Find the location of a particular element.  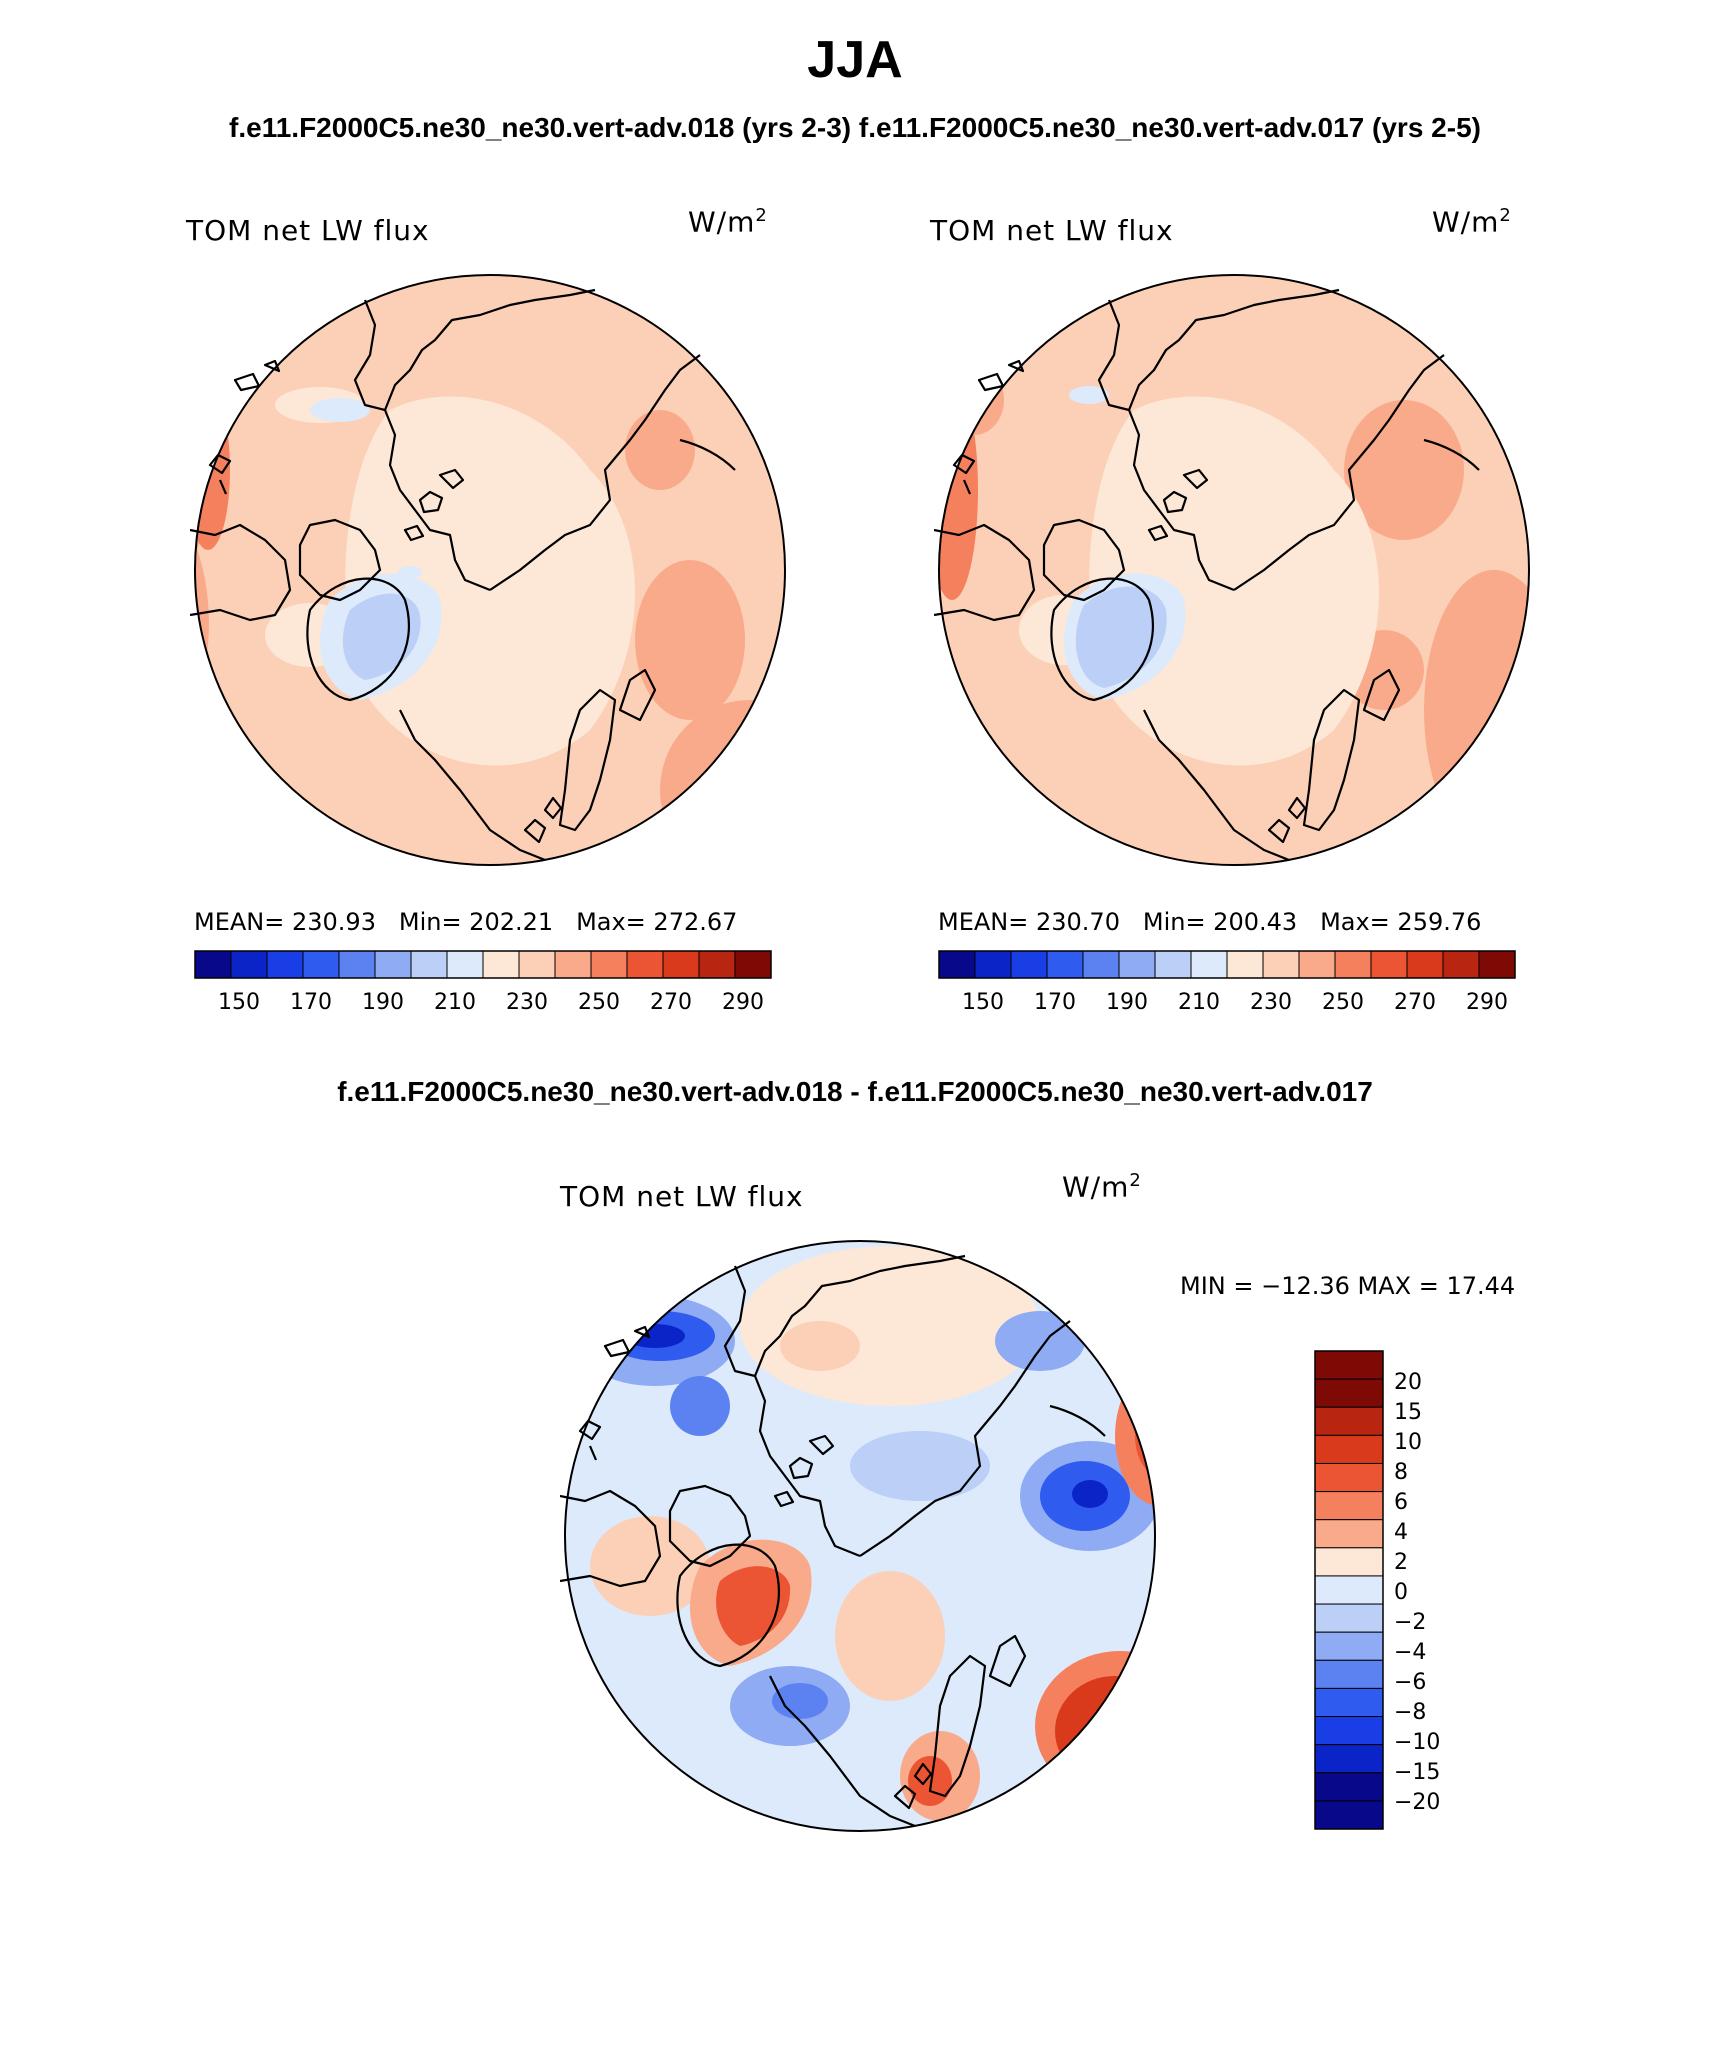

panel1-colorbar-frame is located at coordinates (483, 964).